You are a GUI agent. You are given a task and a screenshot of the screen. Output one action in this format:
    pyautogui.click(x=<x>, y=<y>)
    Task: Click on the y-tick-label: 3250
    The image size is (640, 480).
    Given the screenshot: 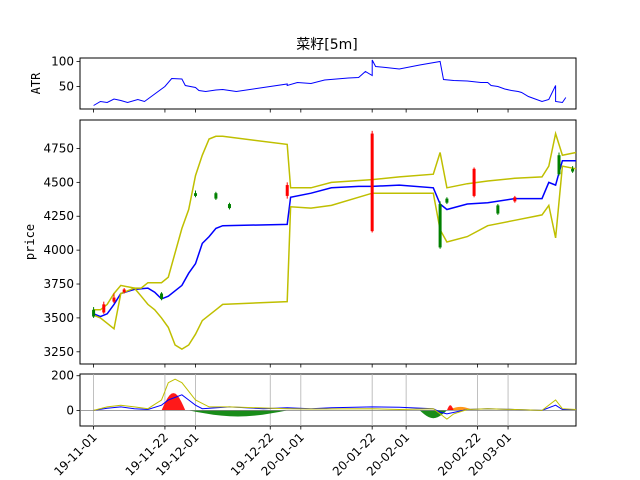 What is the action you would take?
    pyautogui.click(x=58, y=352)
    